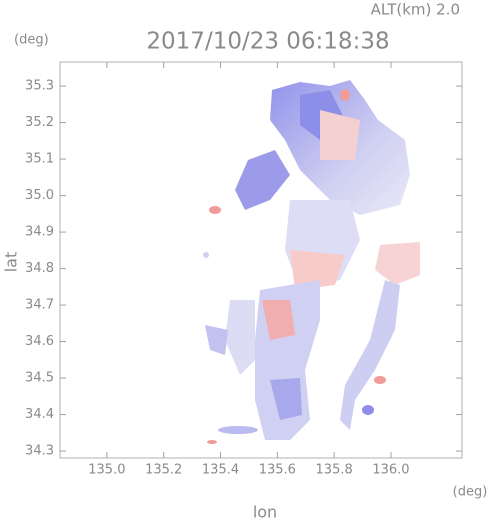 This screenshot has height=521, width=491. What do you see at coordinates (163, 470) in the screenshot?
I see `x-tick-label: 135.2` at bounding box center [163, 470].